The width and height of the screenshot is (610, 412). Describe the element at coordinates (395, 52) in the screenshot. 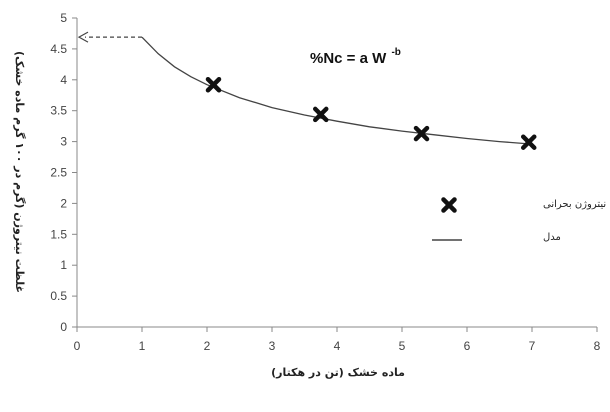

I see `equation-exponent: -b` at that location.